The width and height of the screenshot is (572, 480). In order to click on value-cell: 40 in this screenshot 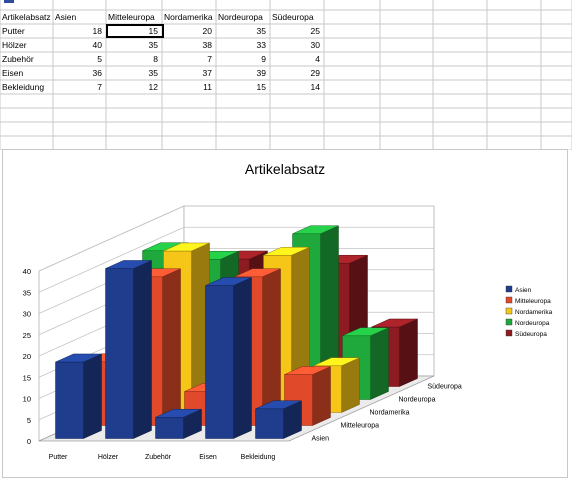, I will do `click(97, 45)`.